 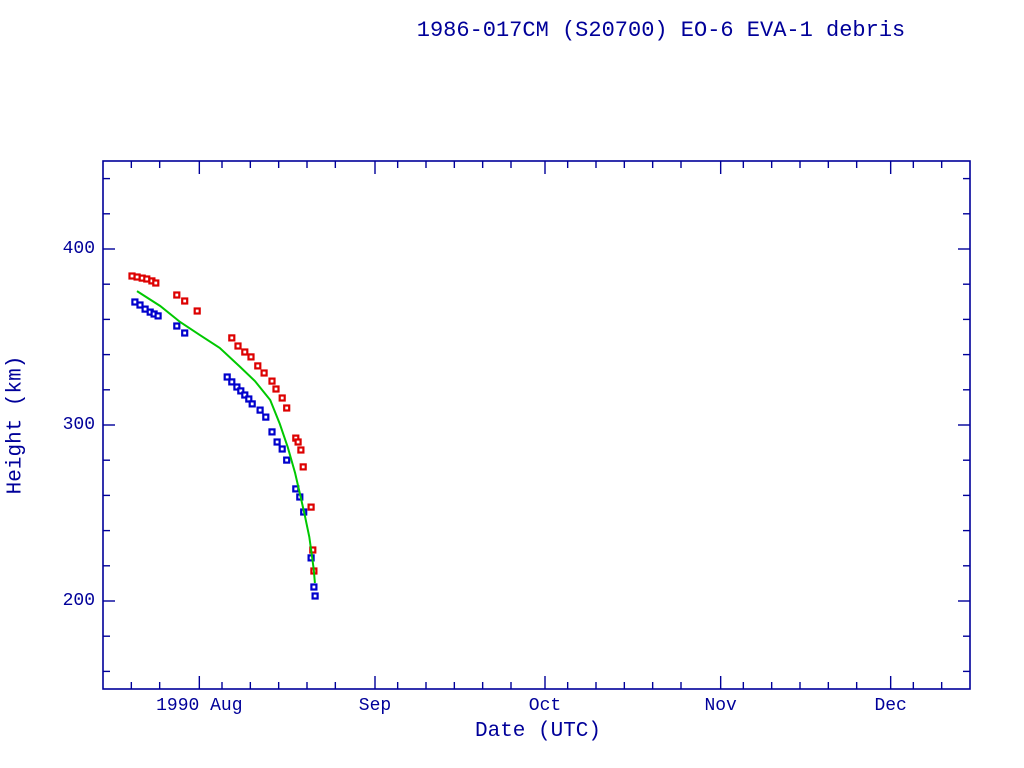 What do you see at coordinates (545, 706) in the screenshot?
I see `x-tick-label-oct: Oct` at bounding box center [545, 706].